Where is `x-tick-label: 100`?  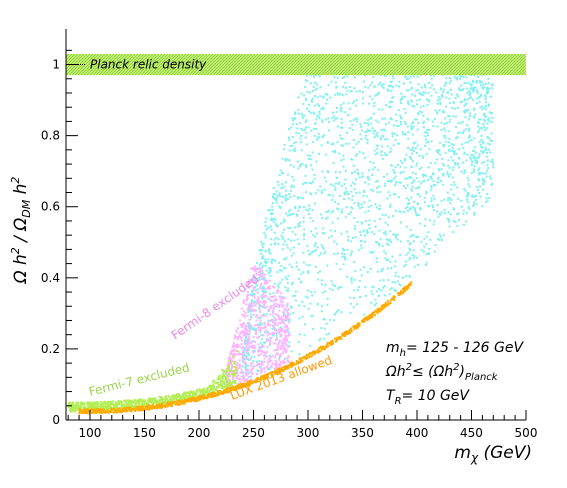
x-tick-label: 100 is located at coordinates (90, 433).